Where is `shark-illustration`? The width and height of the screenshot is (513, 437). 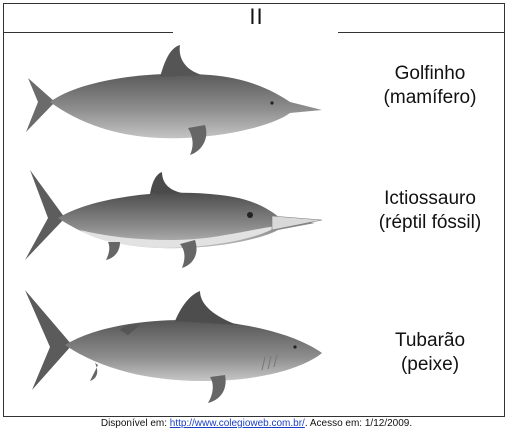 shark-illustration is located at coordinates (173, 346).